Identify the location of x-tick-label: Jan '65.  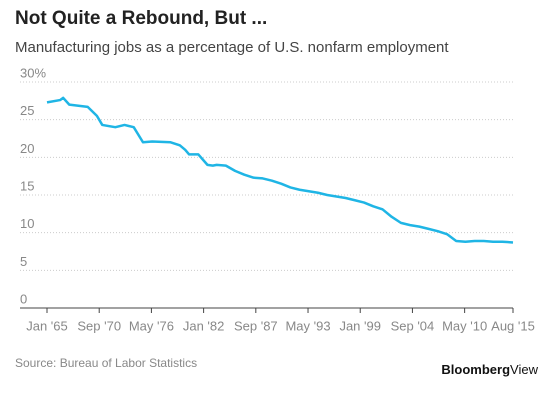
(47, 325).